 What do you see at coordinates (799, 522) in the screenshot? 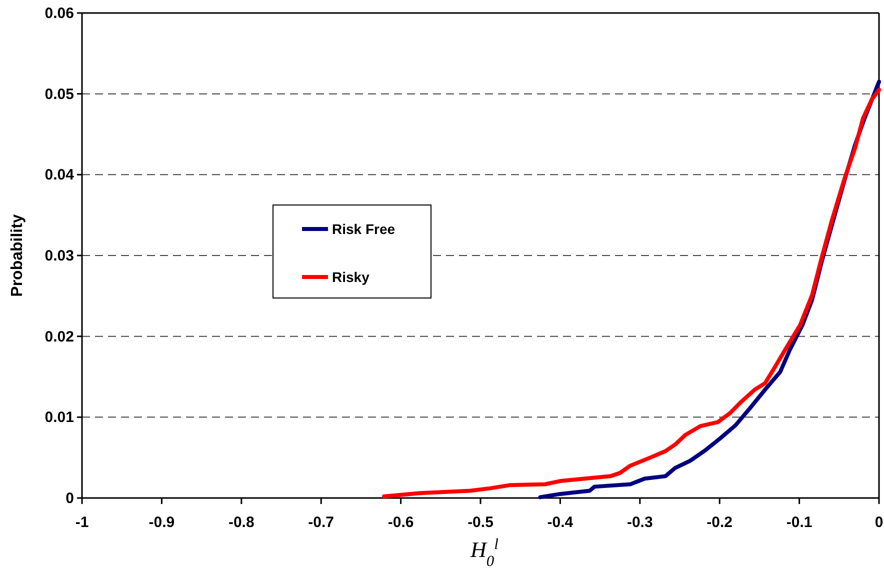
I see `x-tick-label: -0.1` at bounding box center [799, 522].